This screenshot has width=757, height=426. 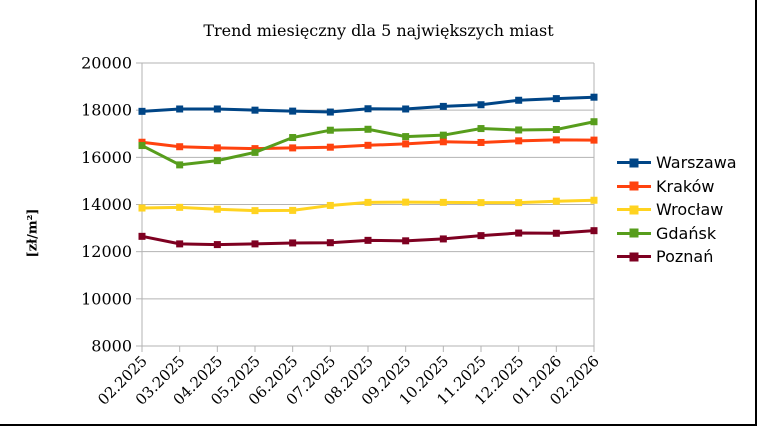 What do you see at coordinates (106, 110) in the screenshot?
I see `y-tick-label: 18000` at bounding box center [106, 110].